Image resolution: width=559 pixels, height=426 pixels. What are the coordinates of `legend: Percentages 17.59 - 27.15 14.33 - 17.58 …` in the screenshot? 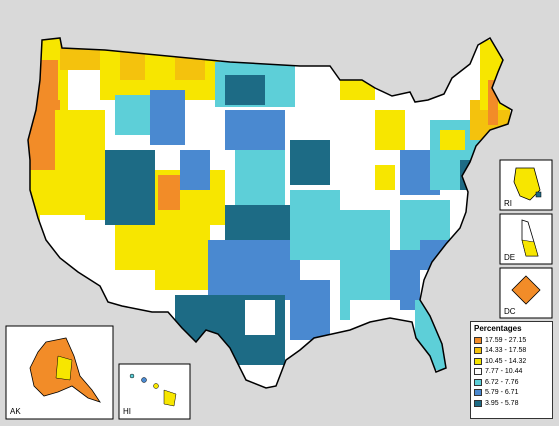 It's located at (511, 370).